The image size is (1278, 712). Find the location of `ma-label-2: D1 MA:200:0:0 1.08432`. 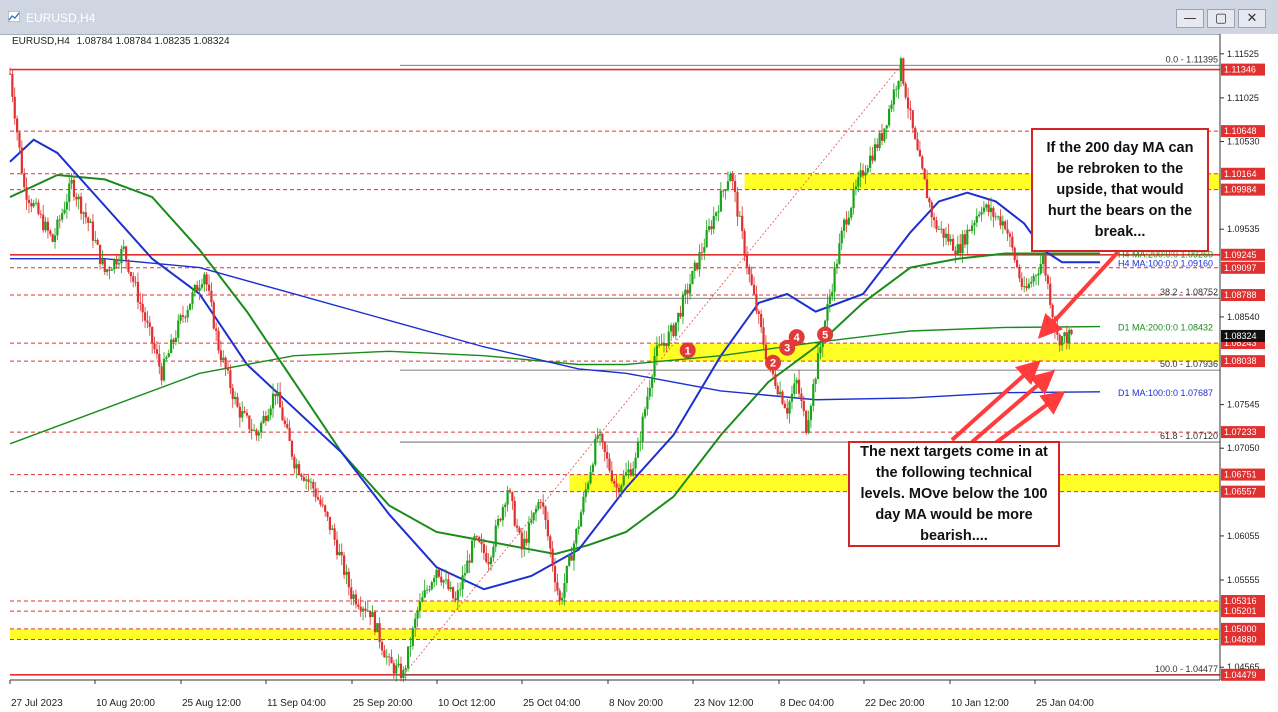

ma-label-2: D1 MA:200:0:0 1.08432 is located at coordinates (1165, 328).